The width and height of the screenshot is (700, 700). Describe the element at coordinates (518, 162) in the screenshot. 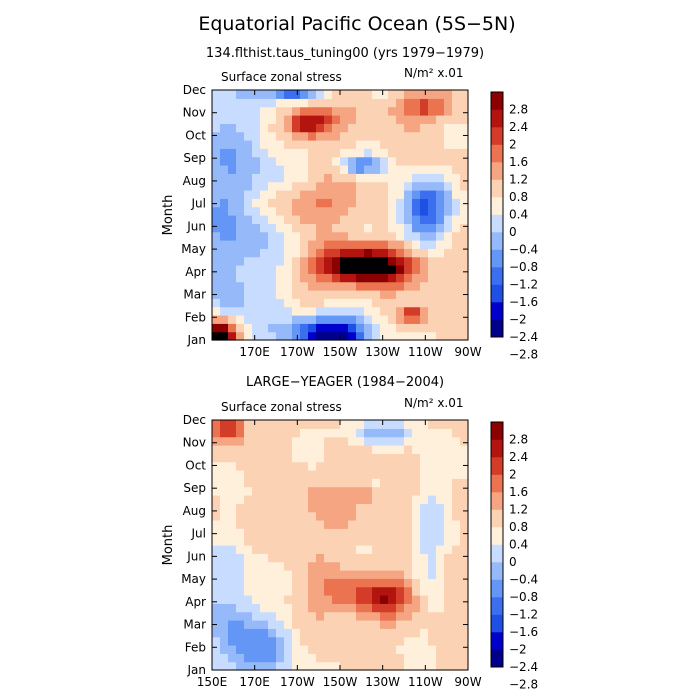

I see `colorbar-label: 1.6` at that location.